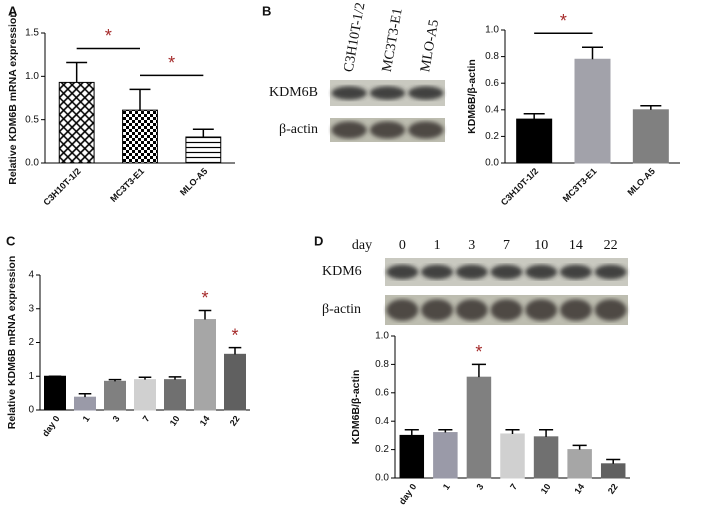 The image size is (709, 508). I want to click on y-tick-label: 0.5, so click(32, 119).